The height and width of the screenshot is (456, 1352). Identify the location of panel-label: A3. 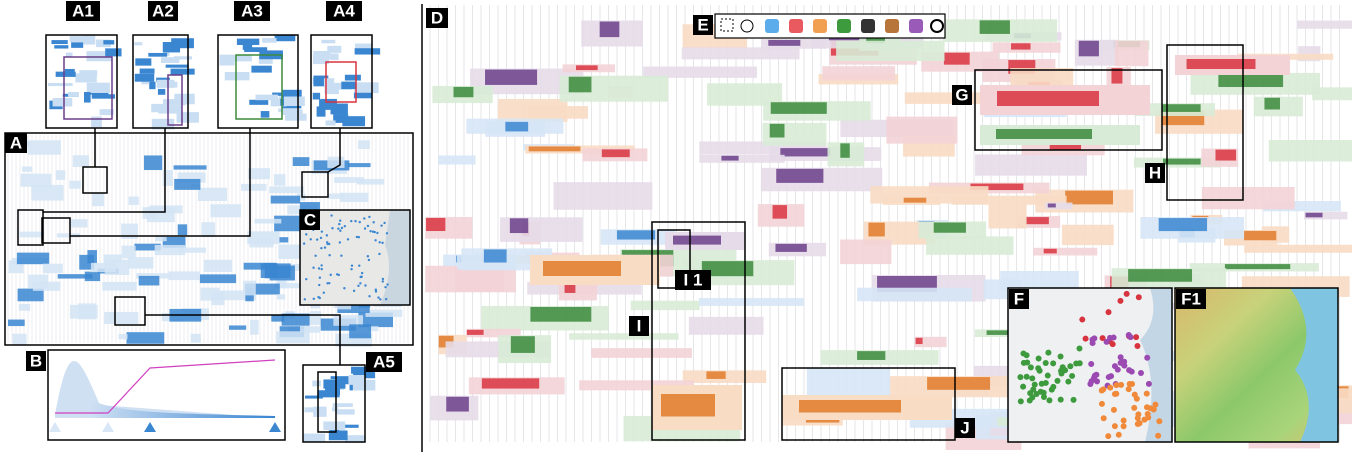
(252, 10).